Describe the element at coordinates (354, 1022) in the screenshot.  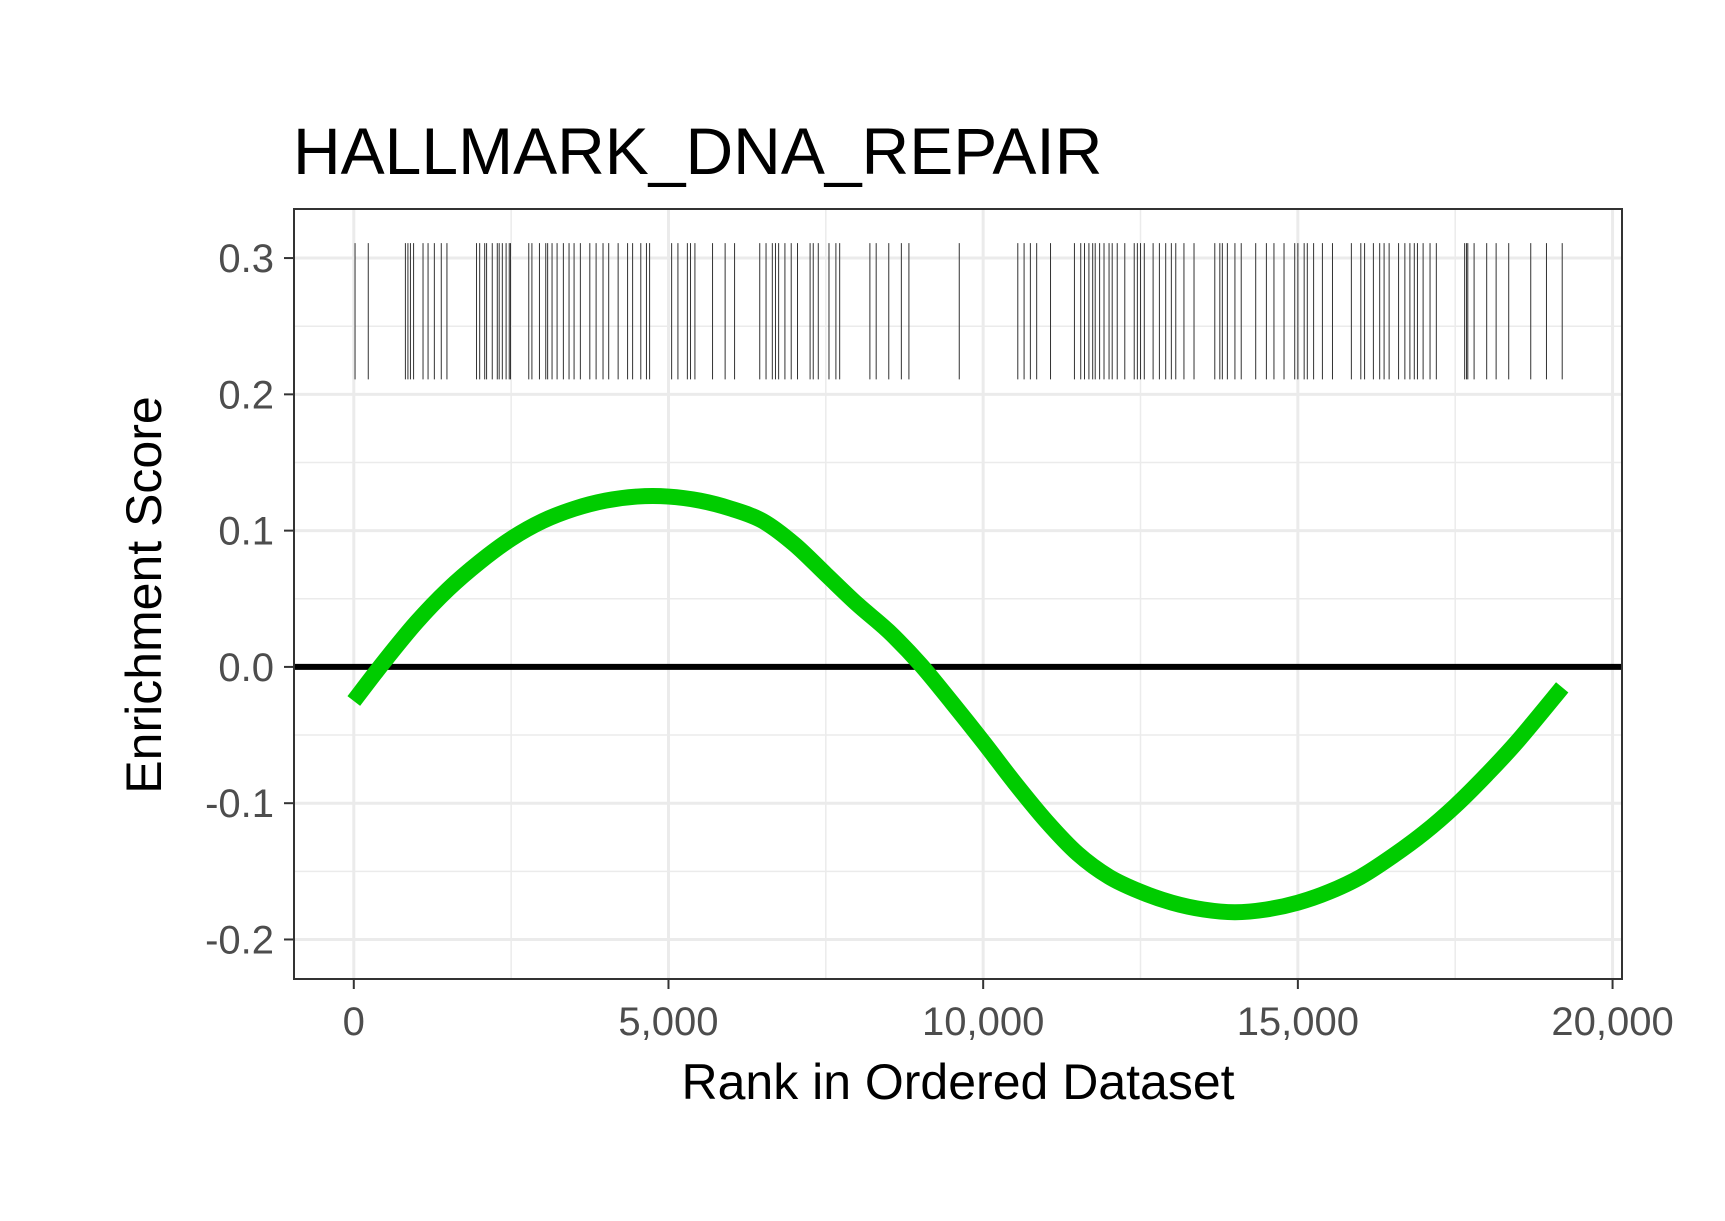
I see `x-tick-label: 0` at that location.